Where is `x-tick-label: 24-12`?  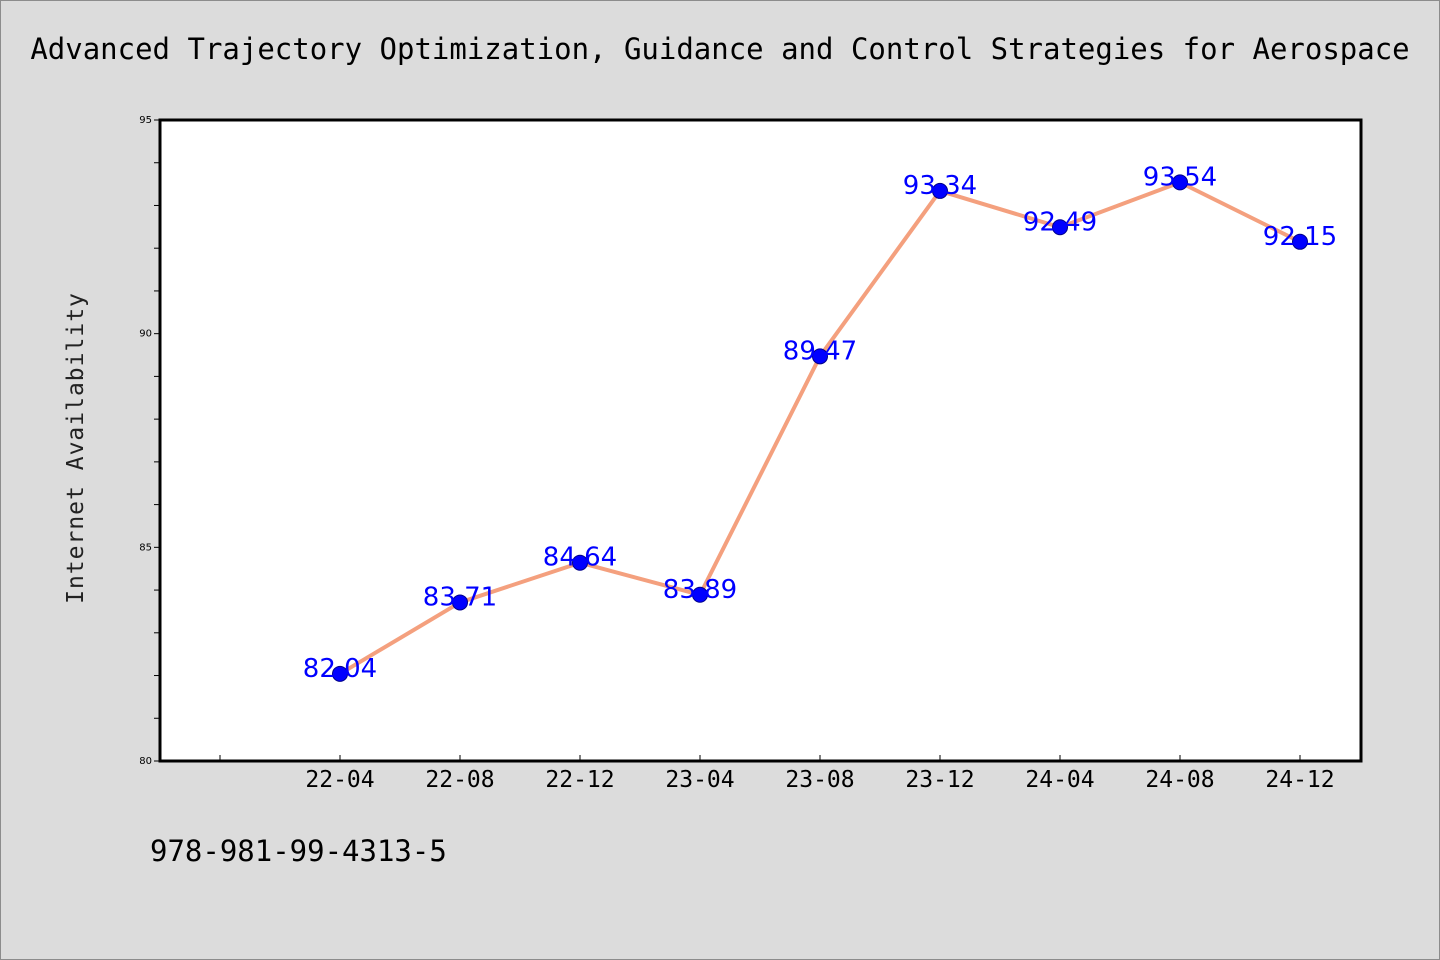 x-tick-label: 24-12 is located at coordinates (1299, 780).